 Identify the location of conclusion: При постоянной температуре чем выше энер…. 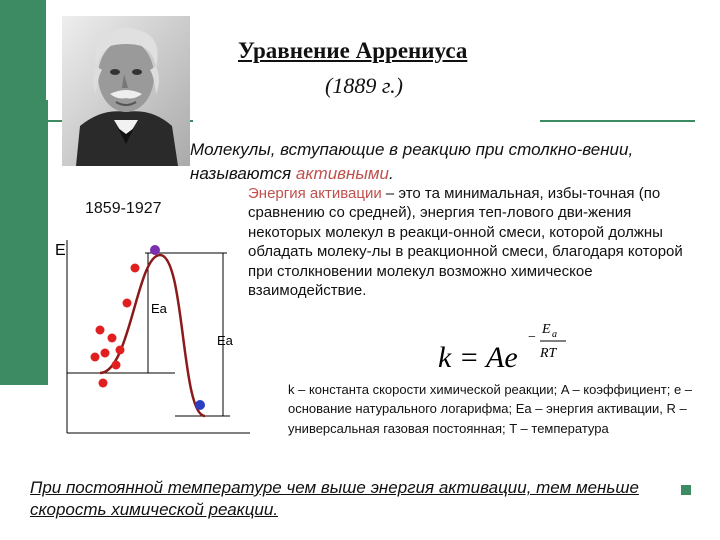
(334, 498).